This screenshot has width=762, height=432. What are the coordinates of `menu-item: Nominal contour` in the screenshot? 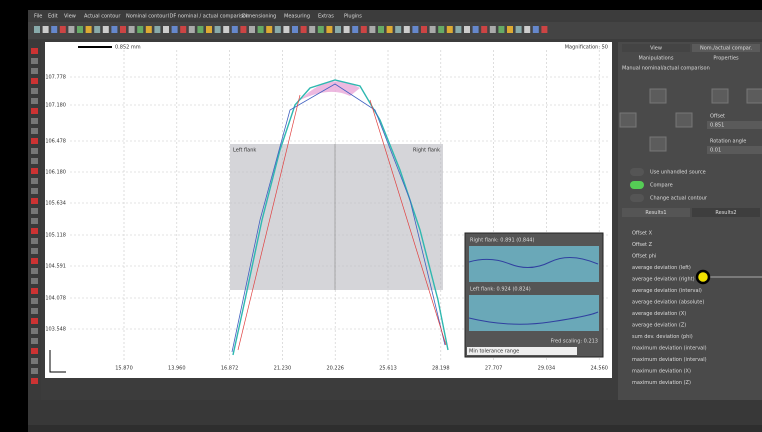 It's located at (147, 17).